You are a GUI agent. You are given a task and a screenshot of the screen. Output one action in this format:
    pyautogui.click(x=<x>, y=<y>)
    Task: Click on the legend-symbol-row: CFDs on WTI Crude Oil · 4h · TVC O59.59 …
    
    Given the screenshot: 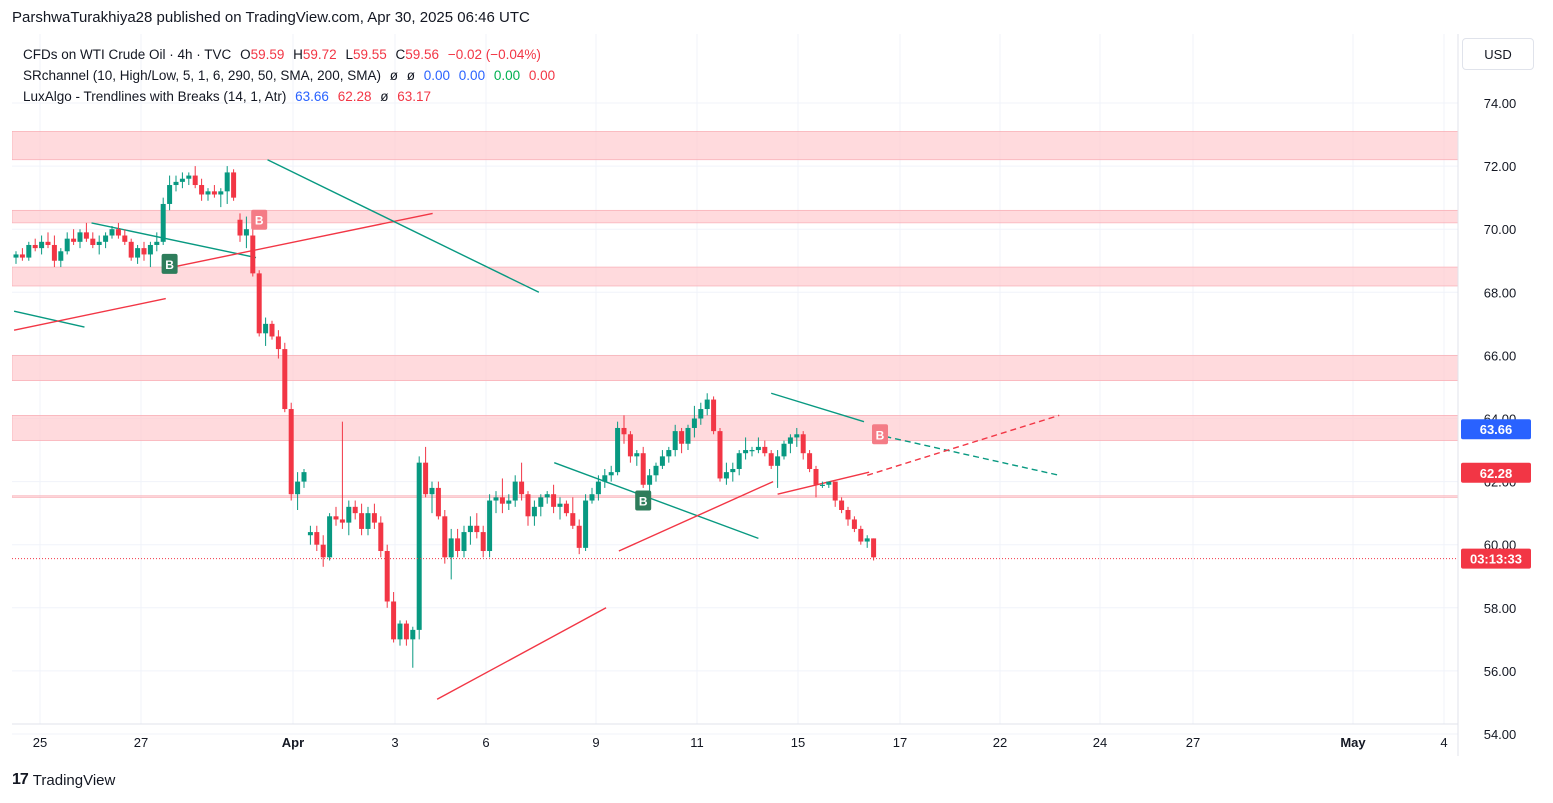 What is the action you would take?
    pyautogui.click(x=289, y=54)
    